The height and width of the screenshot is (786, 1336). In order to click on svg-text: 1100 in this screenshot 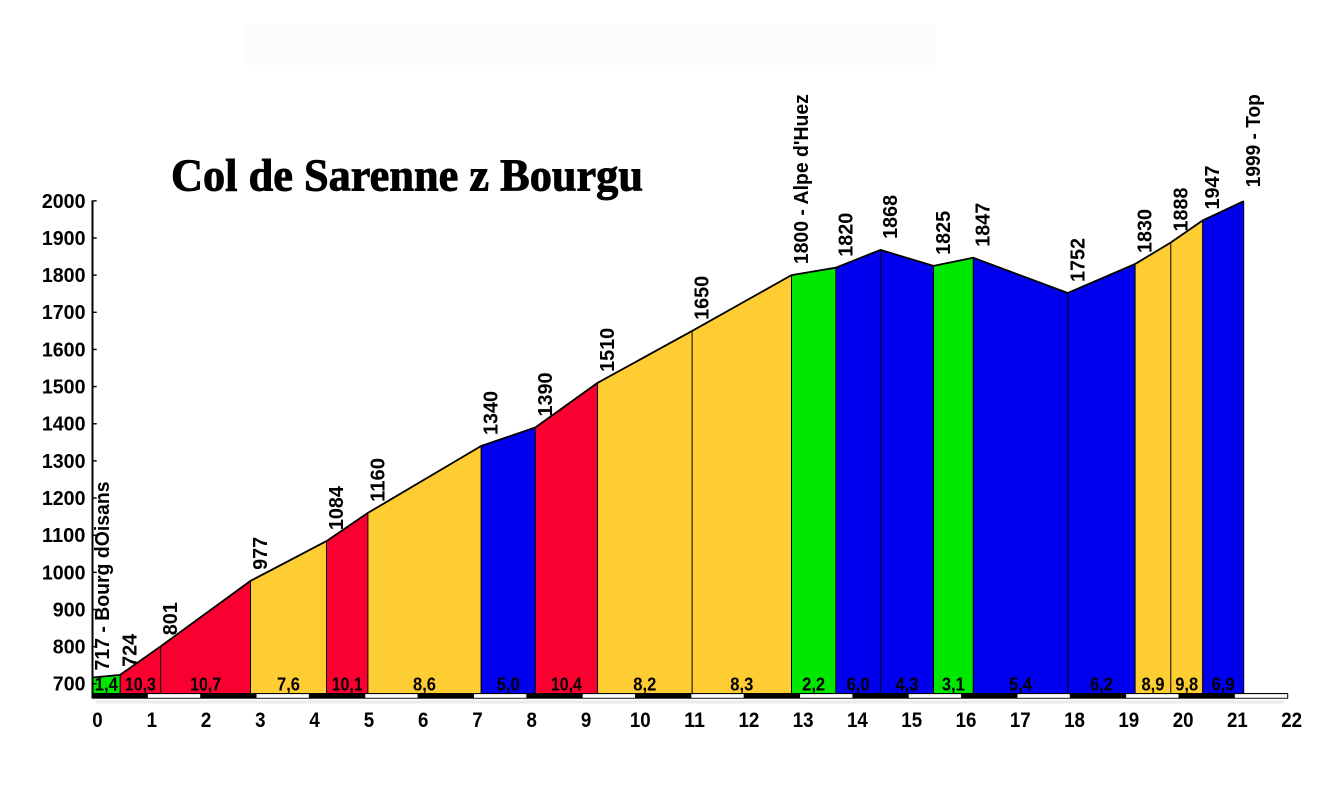, I will do `click(64, 536)`.